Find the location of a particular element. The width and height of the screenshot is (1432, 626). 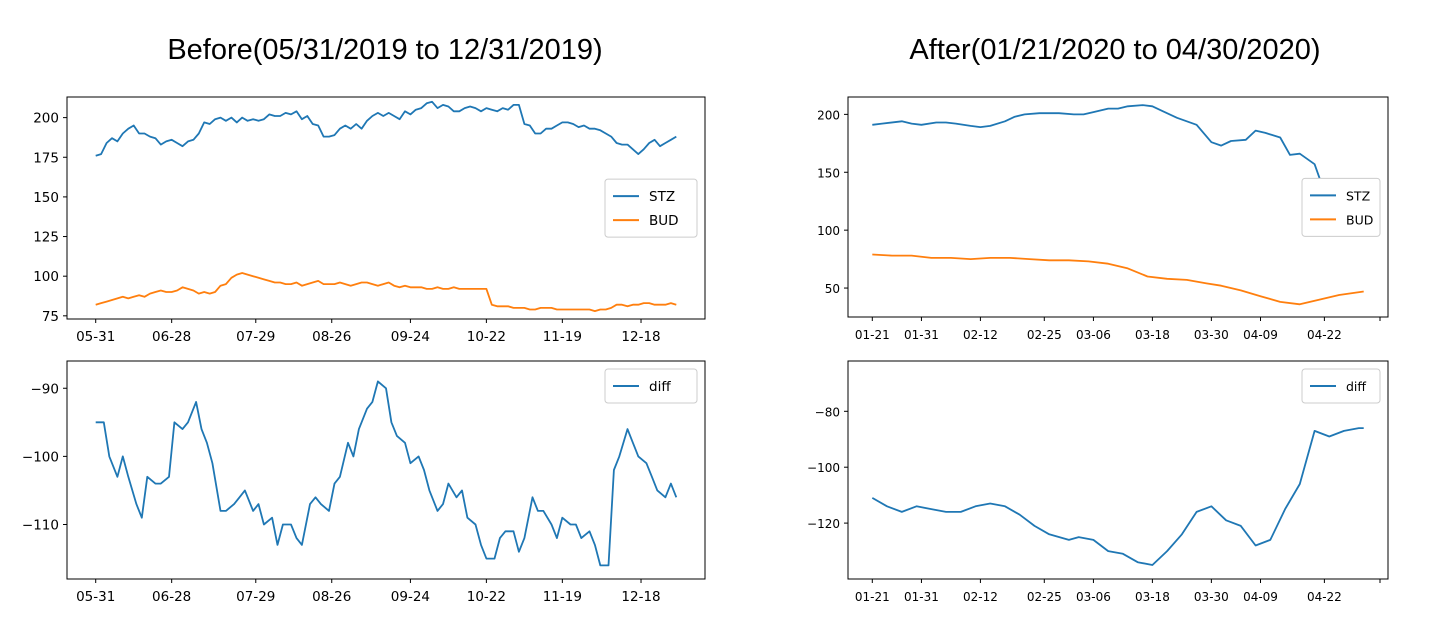

left-title: Before(05/31/2019 to 12/31/2019) is located at coordinates (385, 50).